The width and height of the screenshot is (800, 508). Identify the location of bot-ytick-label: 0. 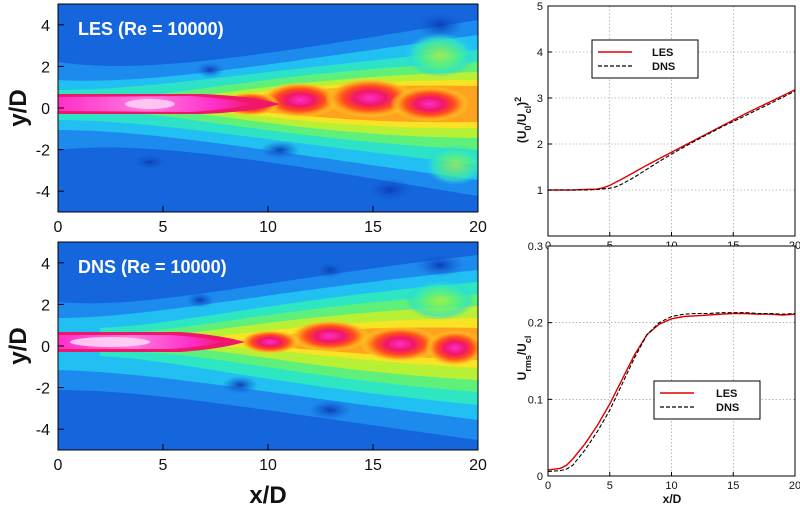
(540, 477).